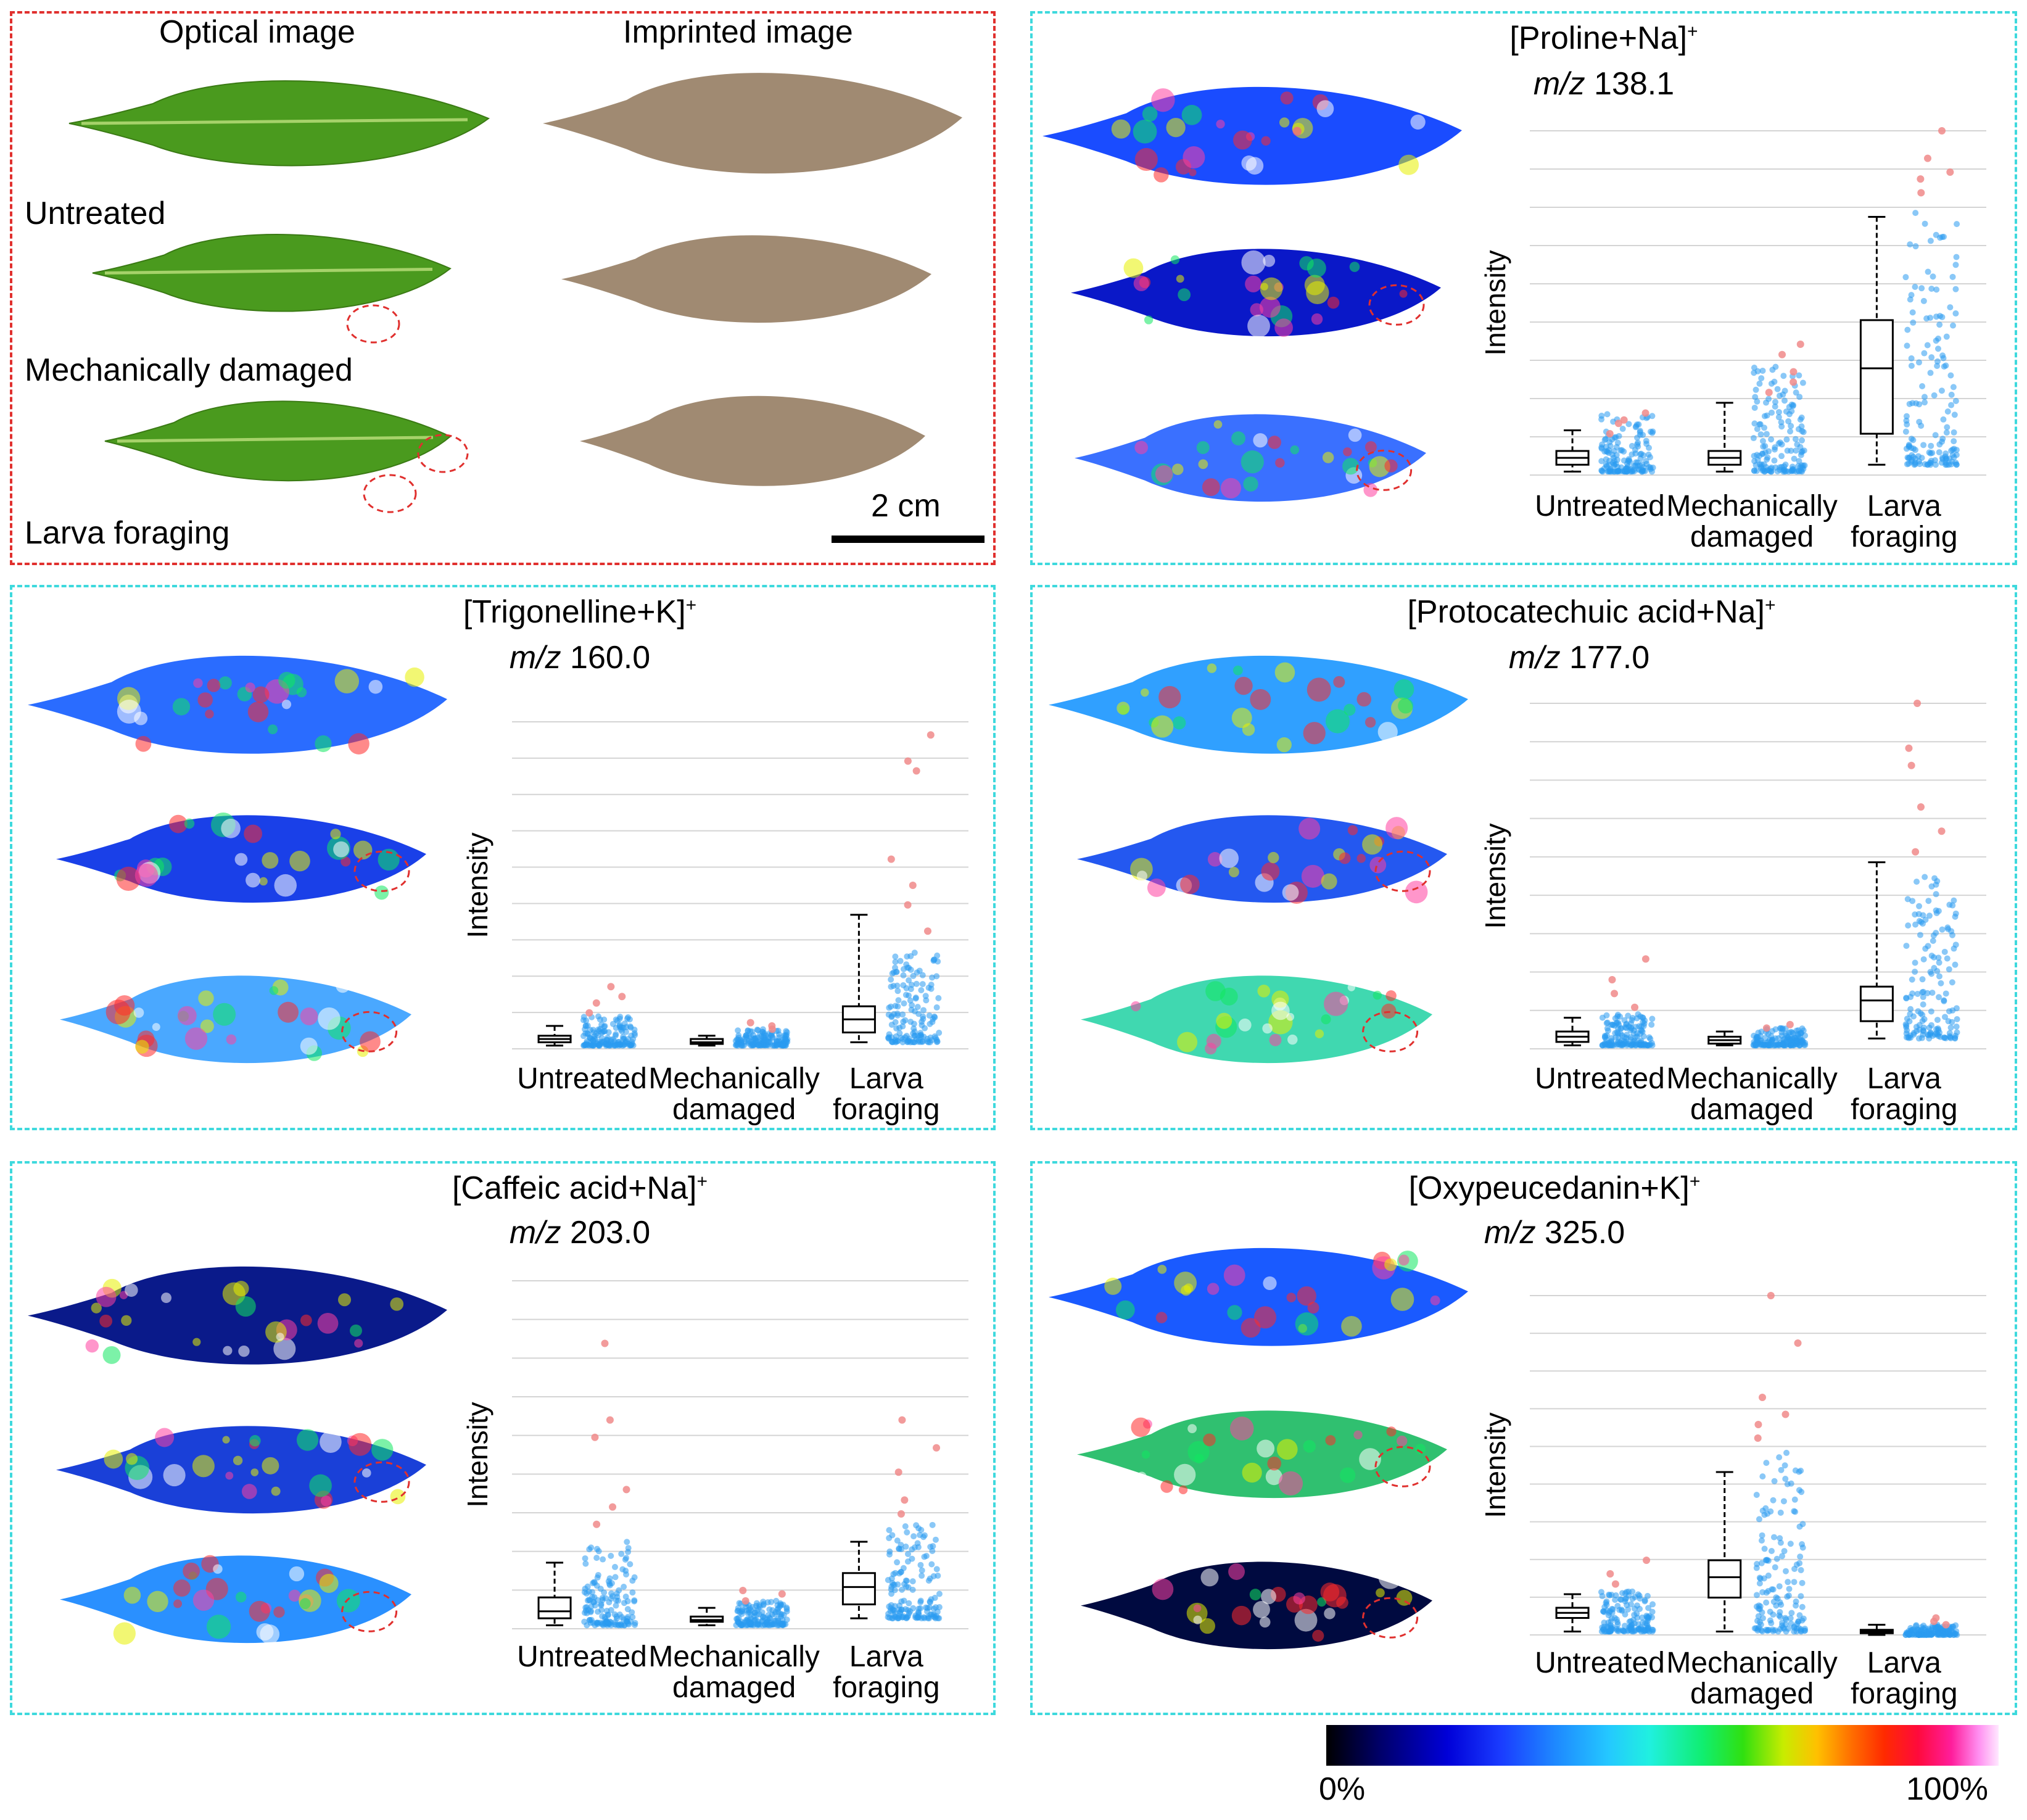 The image size is (2027, 1820). What do you see at coordinates (1947, 1789) in the screenshot?
I see `colorbar-max-label: 100%` at bounding box center [1947, 1789].